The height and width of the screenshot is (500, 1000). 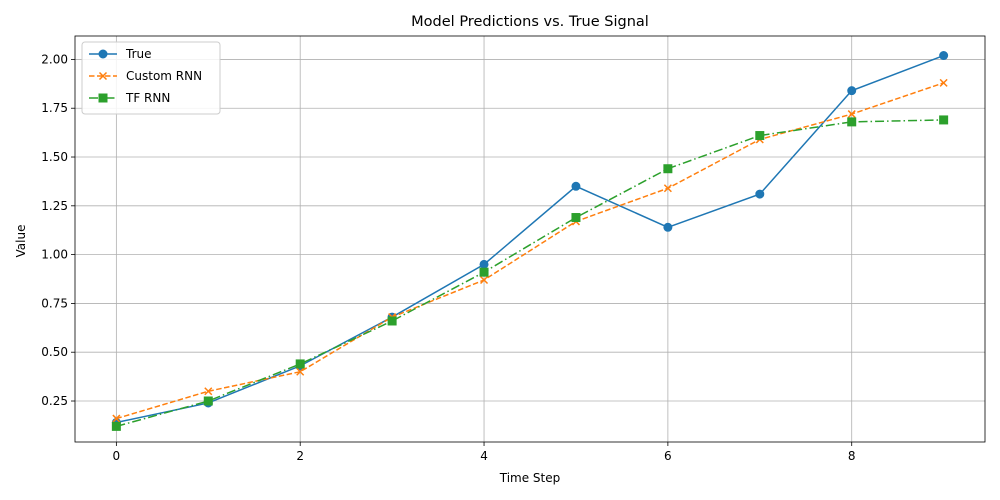 I want to click on y-tick-label: 0.75, so click(x=54, y=303).